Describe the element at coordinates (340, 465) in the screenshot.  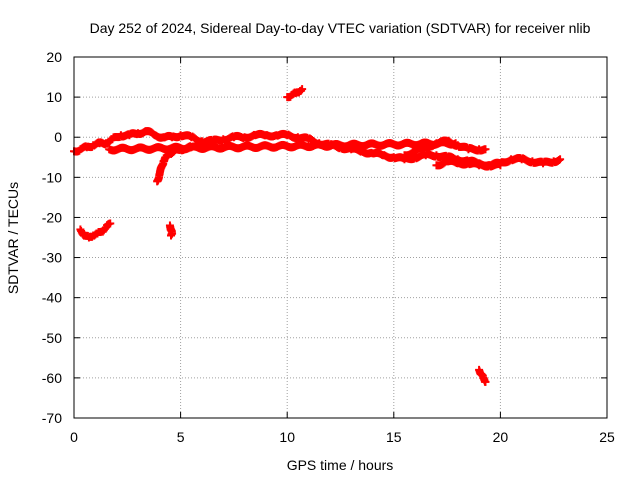
I see `x-axis-title: GPS time / hours` at that location.